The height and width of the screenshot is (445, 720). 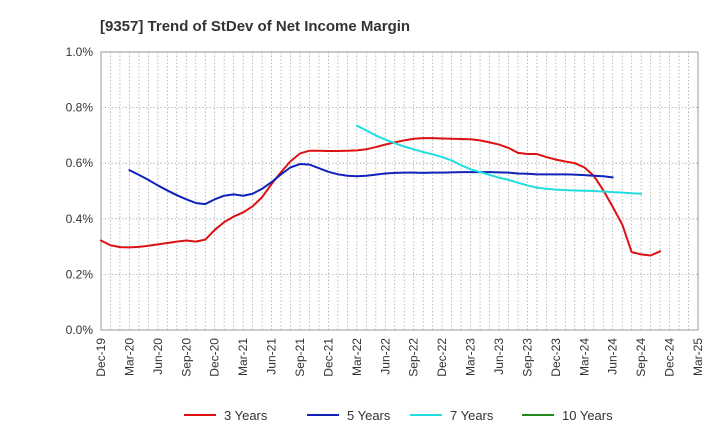 What do you see at coordinates (272, 356) in the screenshot?
I see `x-tick-label: Jun-21` at bounding box center [272, 356].